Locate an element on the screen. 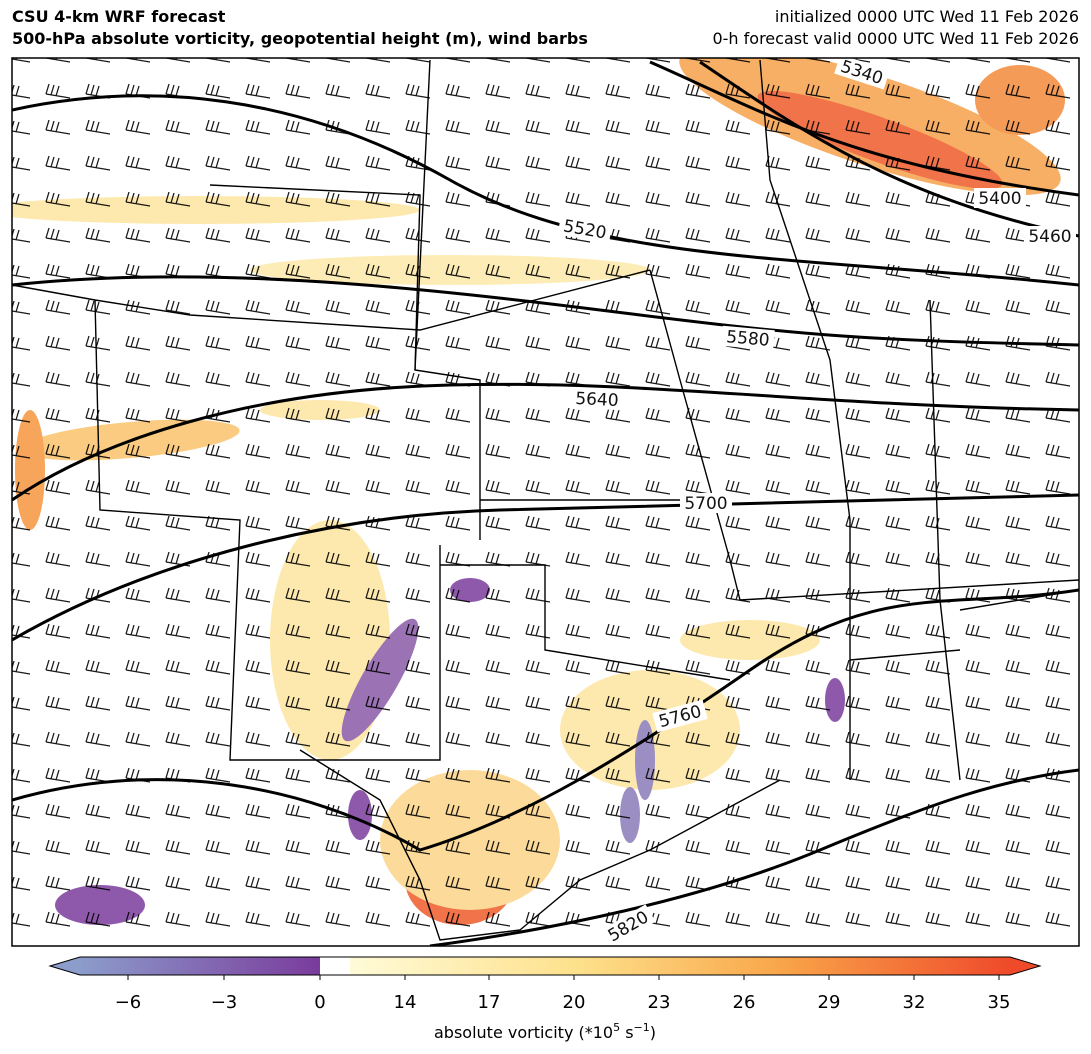 The height and width of the screenshot is (1054, 1091). colorbar-tick-label: −6 is located at coordinates (128, 1002).